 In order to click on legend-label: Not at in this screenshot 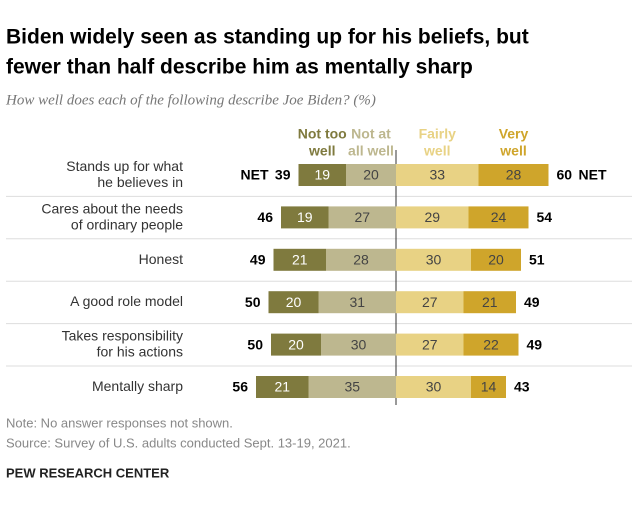, I will do `click(371, 134)`.